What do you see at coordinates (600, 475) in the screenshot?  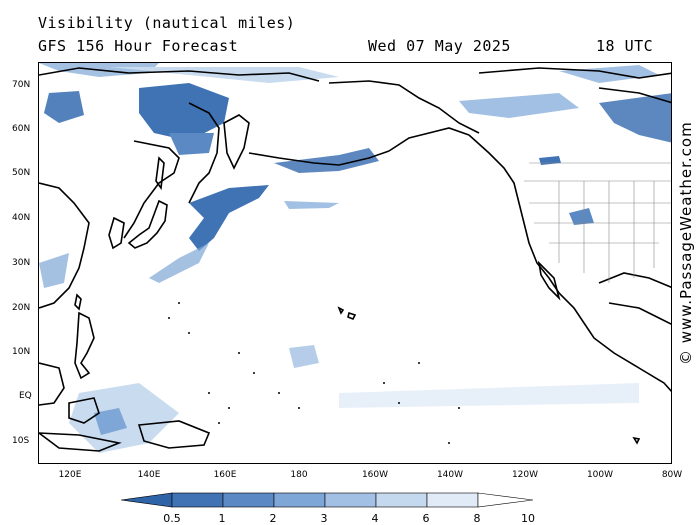 I see `lon-label-100w: 100W` at bounding box center [600, 475].